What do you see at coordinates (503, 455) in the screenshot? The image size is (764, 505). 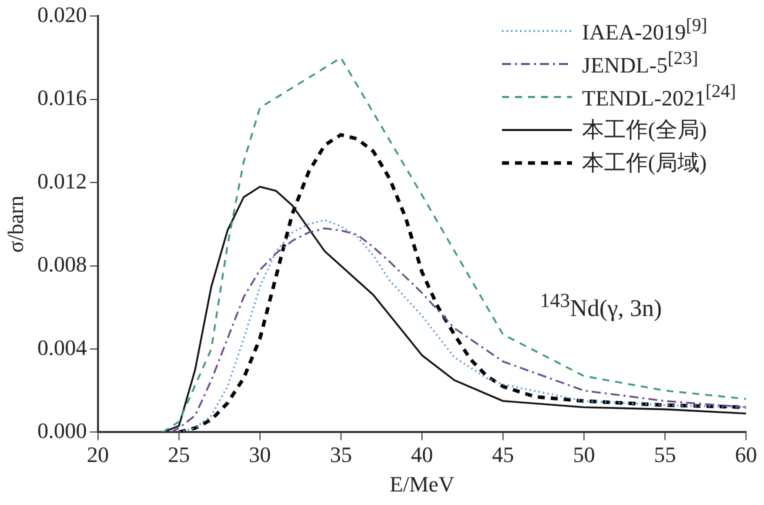 I see `x-tick-label: 45` at bounding box center [503, 455].